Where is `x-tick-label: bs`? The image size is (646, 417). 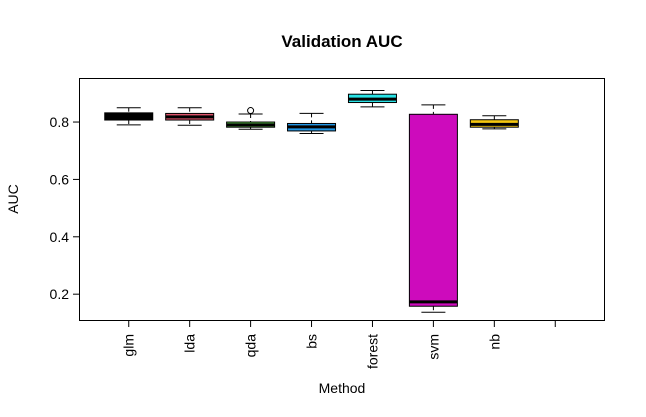
x-tick-label: bs is located at coordinates (312, 341).